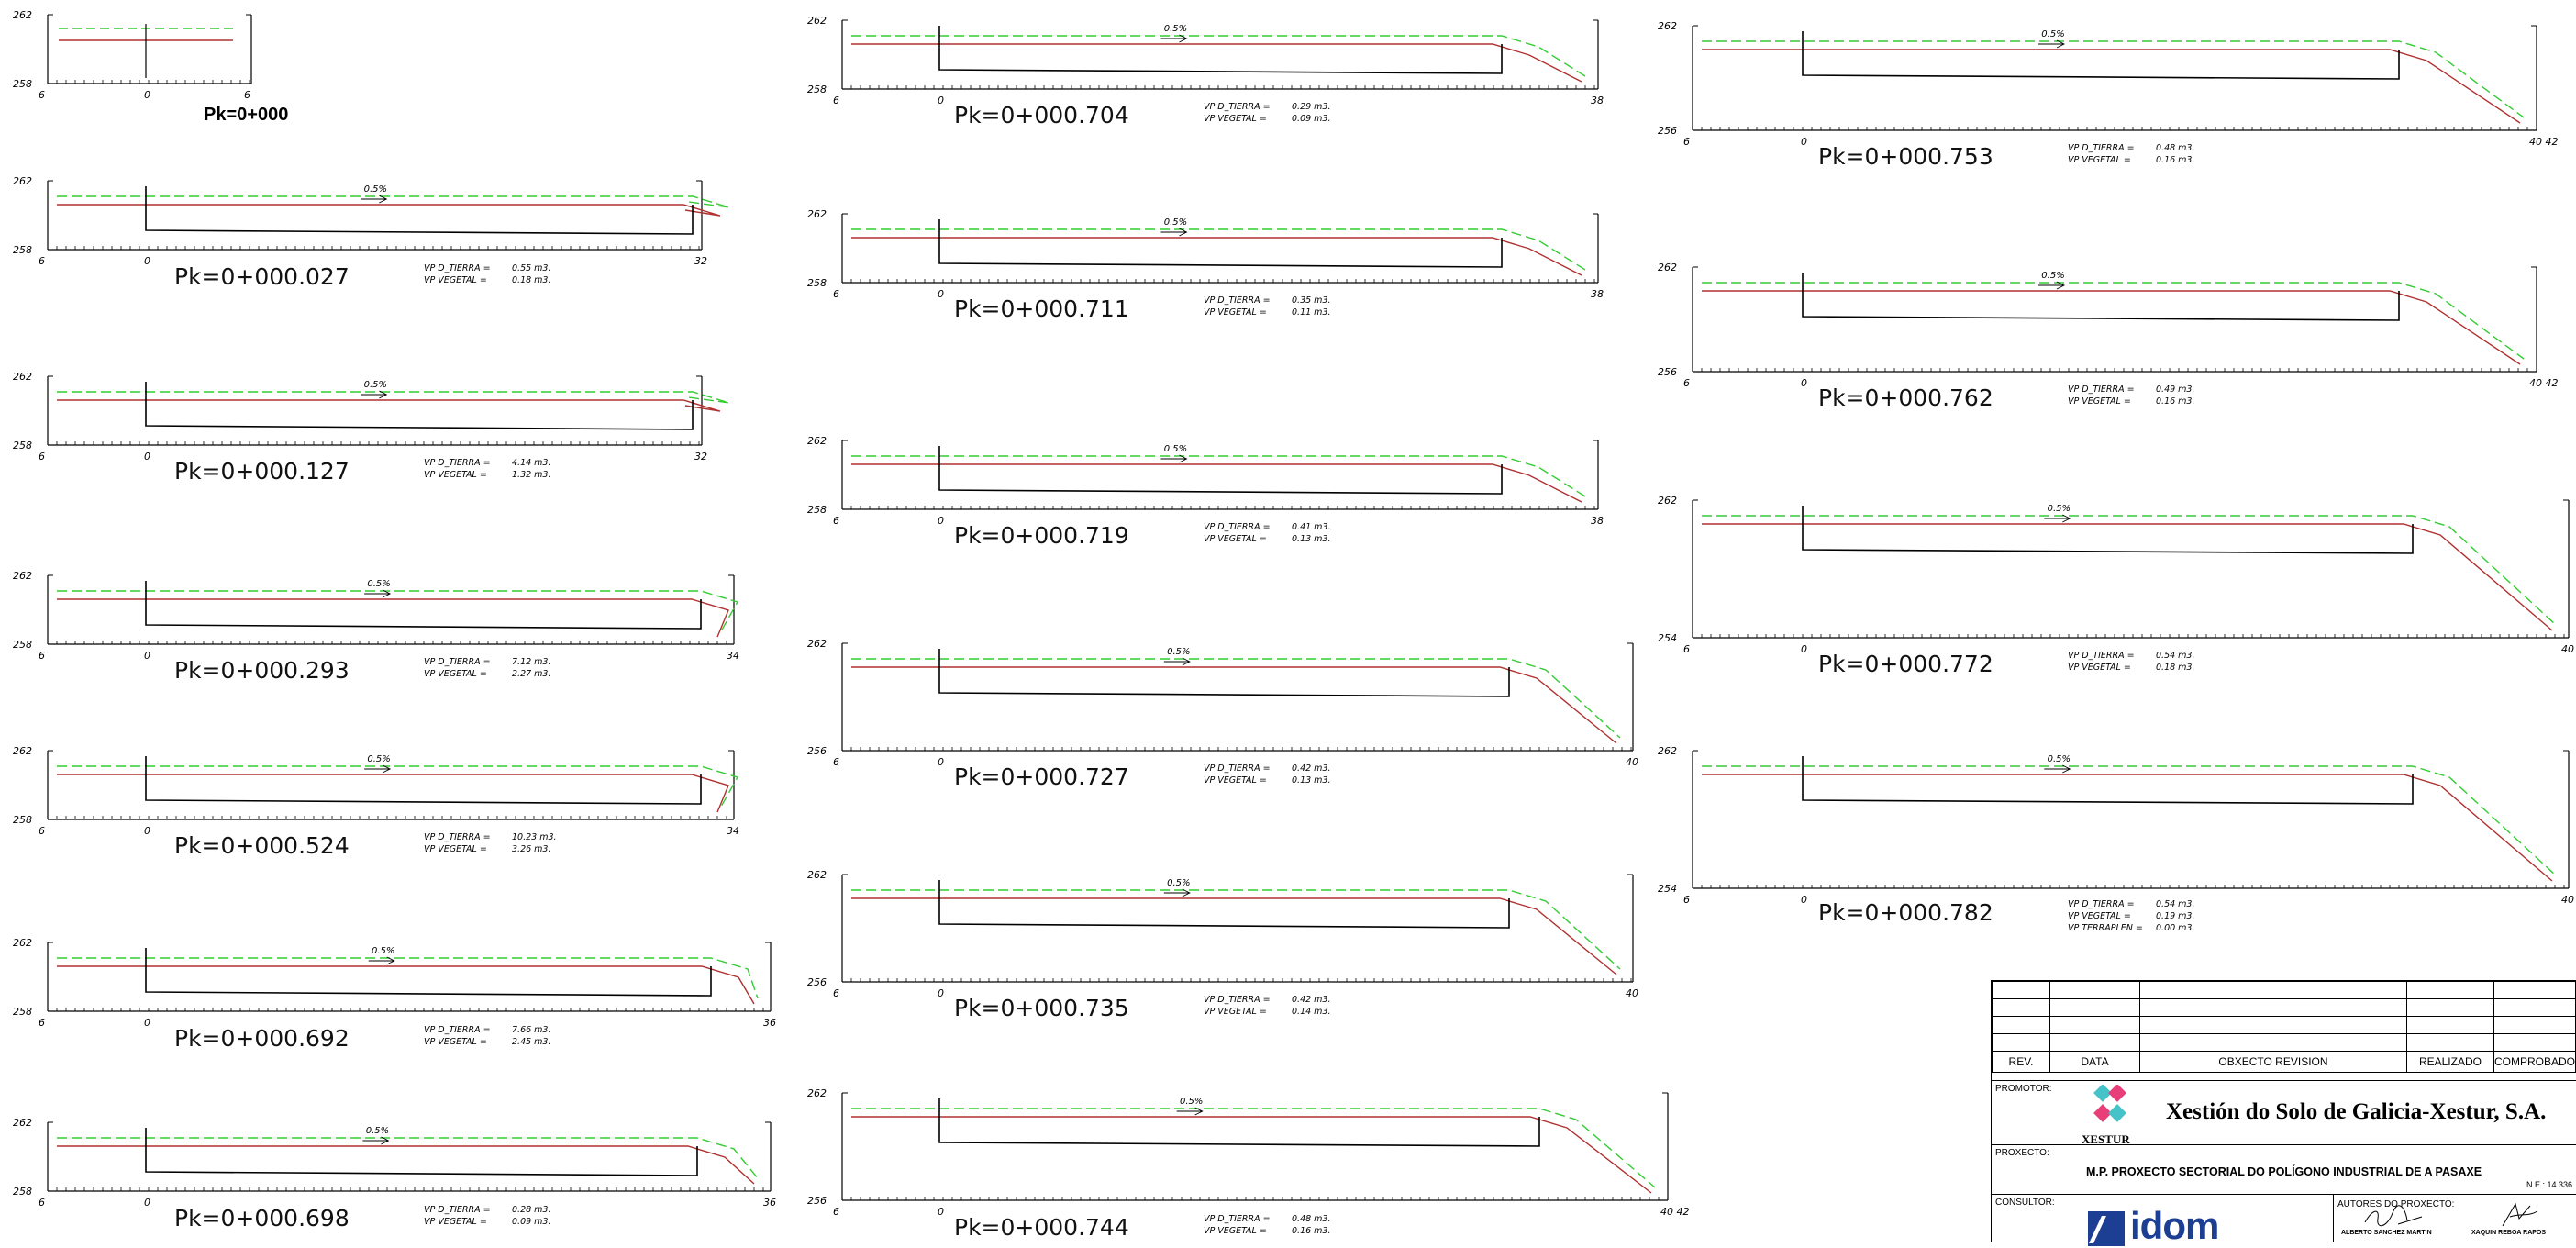 The width and height of the screenshot is (2576, 1248). I want to click on signature-1-icon, so click(2393, 1216).